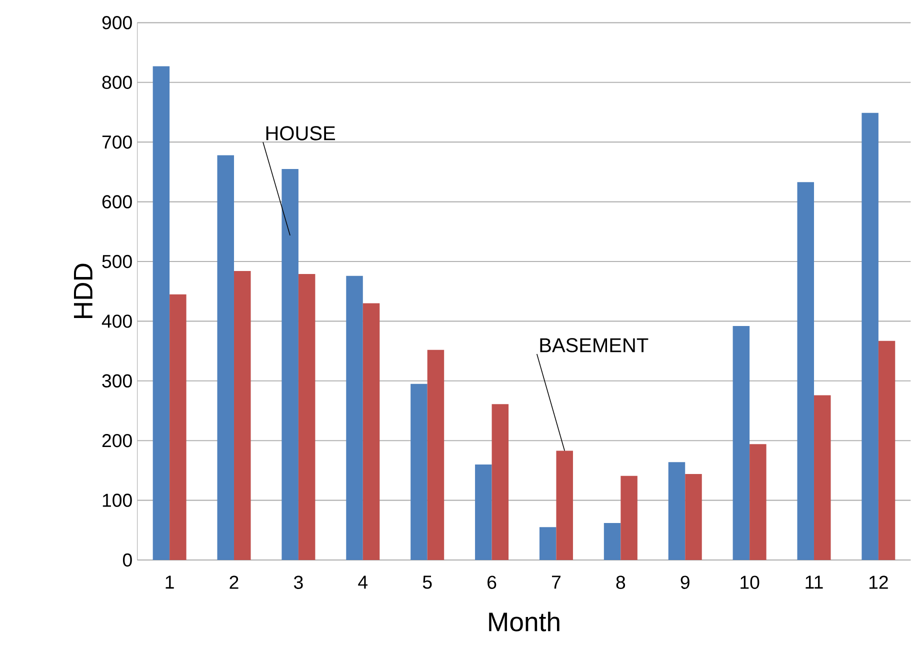 This screenshot has width=913, height=658. What do you see at coordinates (750, 582) in the screenshot?
I see `x-tick-label: 10` at bounding box center [750, 582].